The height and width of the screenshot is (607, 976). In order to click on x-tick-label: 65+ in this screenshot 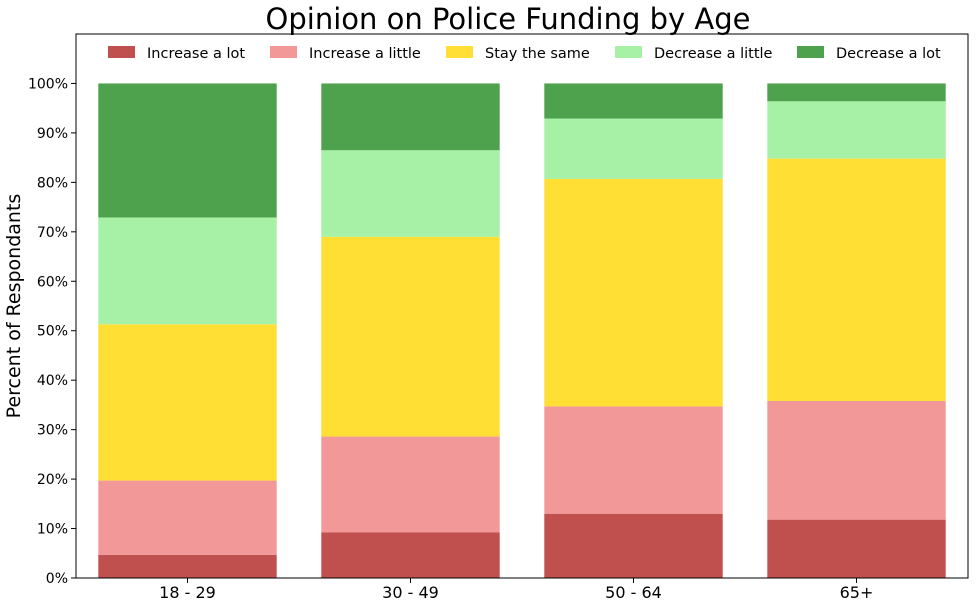, I will do `click(857, 592)`.